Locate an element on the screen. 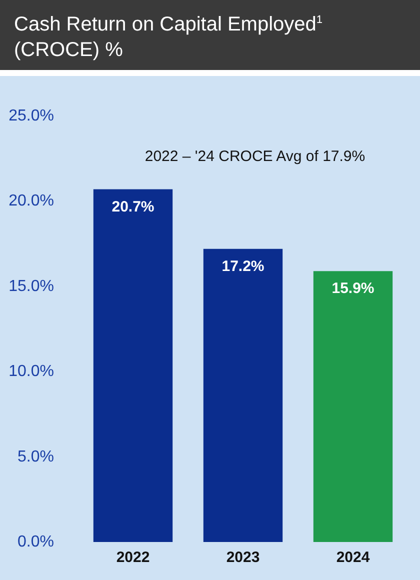  y-tick-label: 15.0% is located at coordinates (31, 286).